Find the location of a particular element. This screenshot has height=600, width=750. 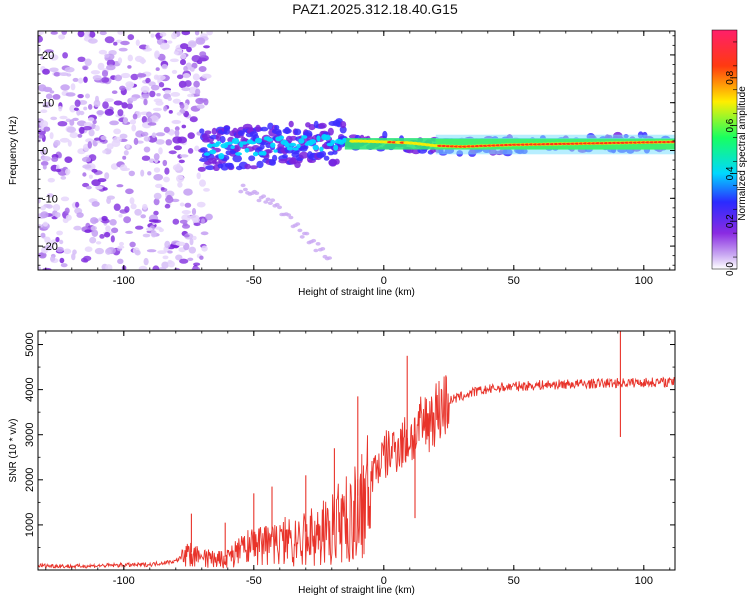

y-axis-label: Frequency (Hz) is located at coordinates (13, 150).